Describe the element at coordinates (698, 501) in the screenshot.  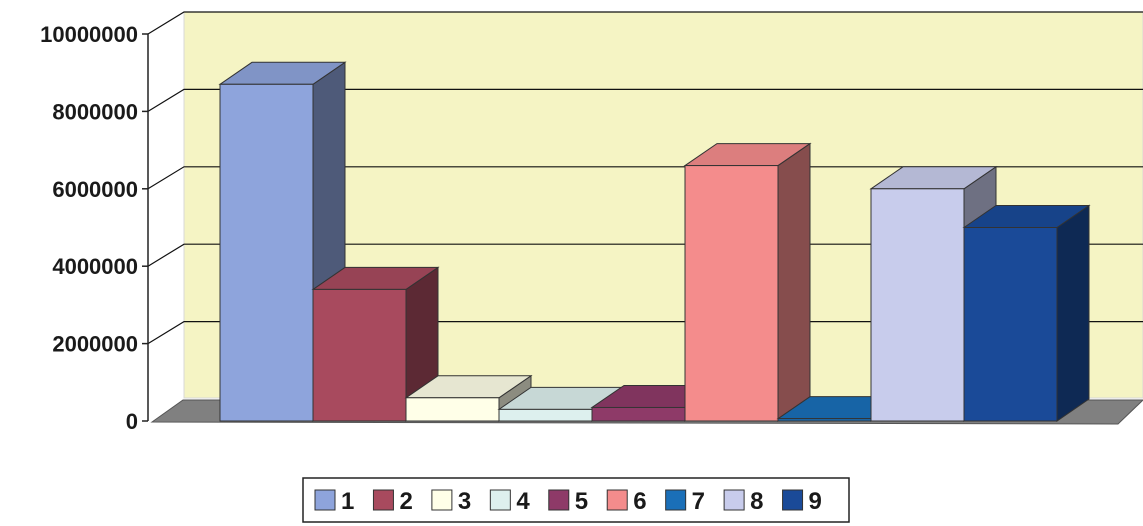
I see `legend-label: 7` at that location.